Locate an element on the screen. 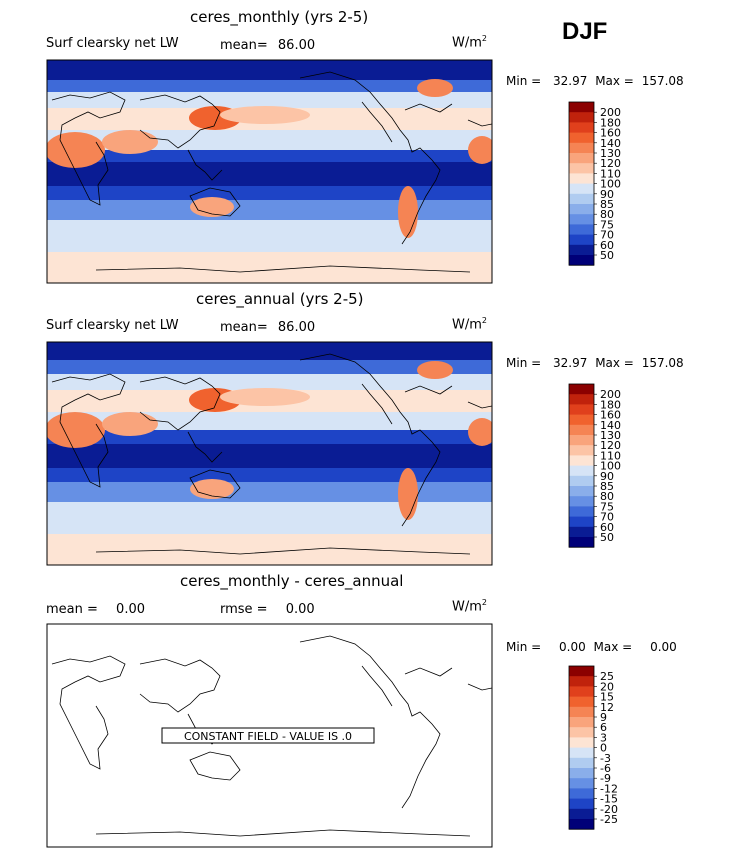 This screenshot has height=852, width=733. panel-1-minmax: Min = 32.97 Max = 157.08 is located at coordinates (595, 81).